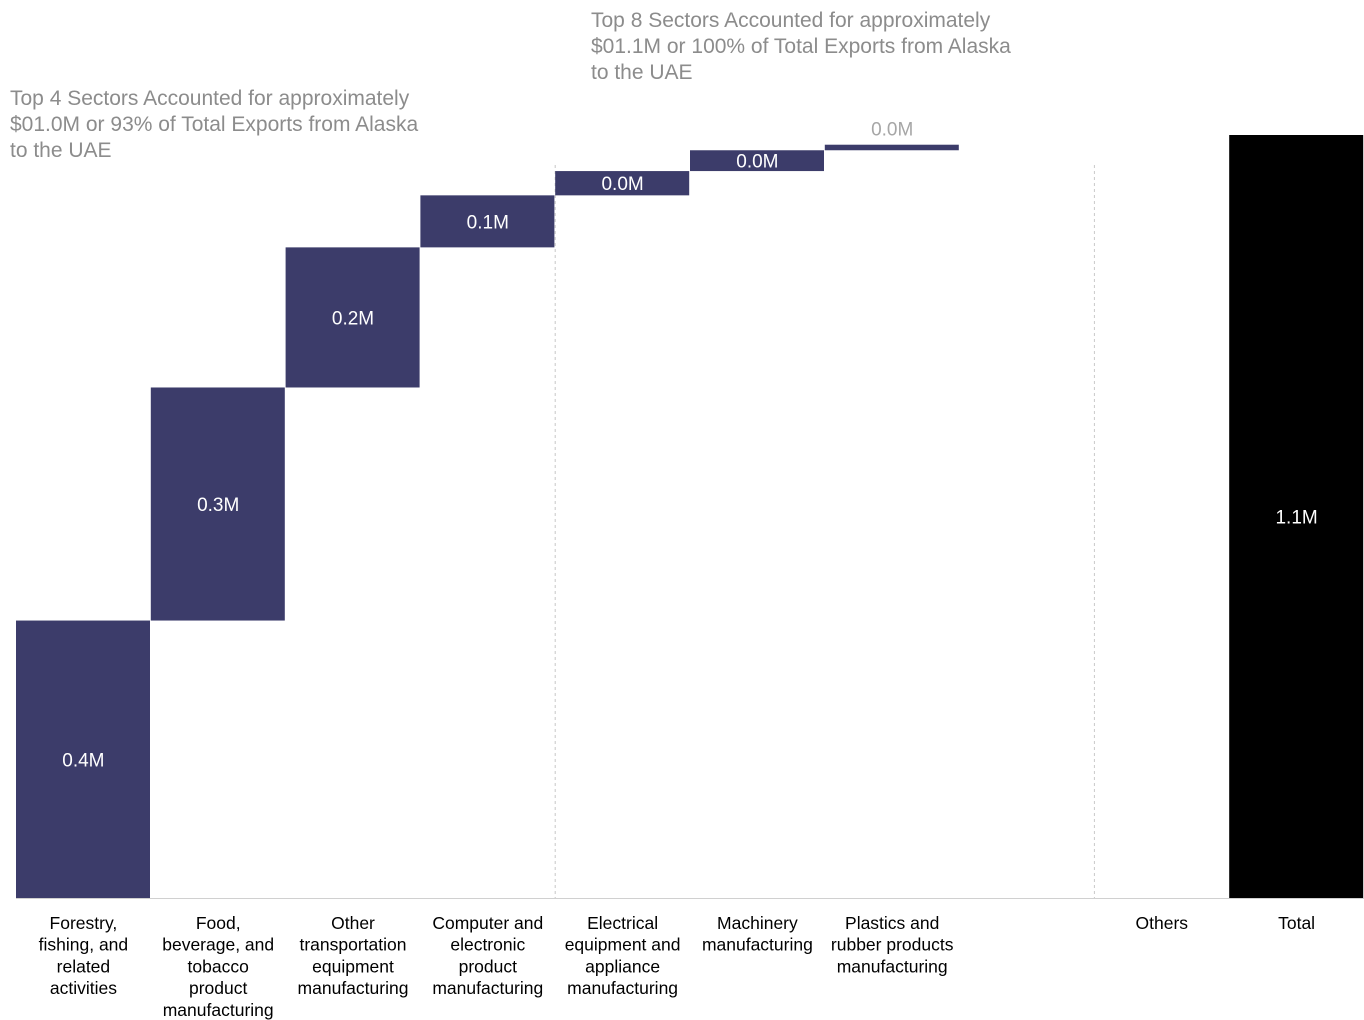 The image size is (1364, 1020). I want to click on category-tick-label: beverage, and, so click(218, 945).